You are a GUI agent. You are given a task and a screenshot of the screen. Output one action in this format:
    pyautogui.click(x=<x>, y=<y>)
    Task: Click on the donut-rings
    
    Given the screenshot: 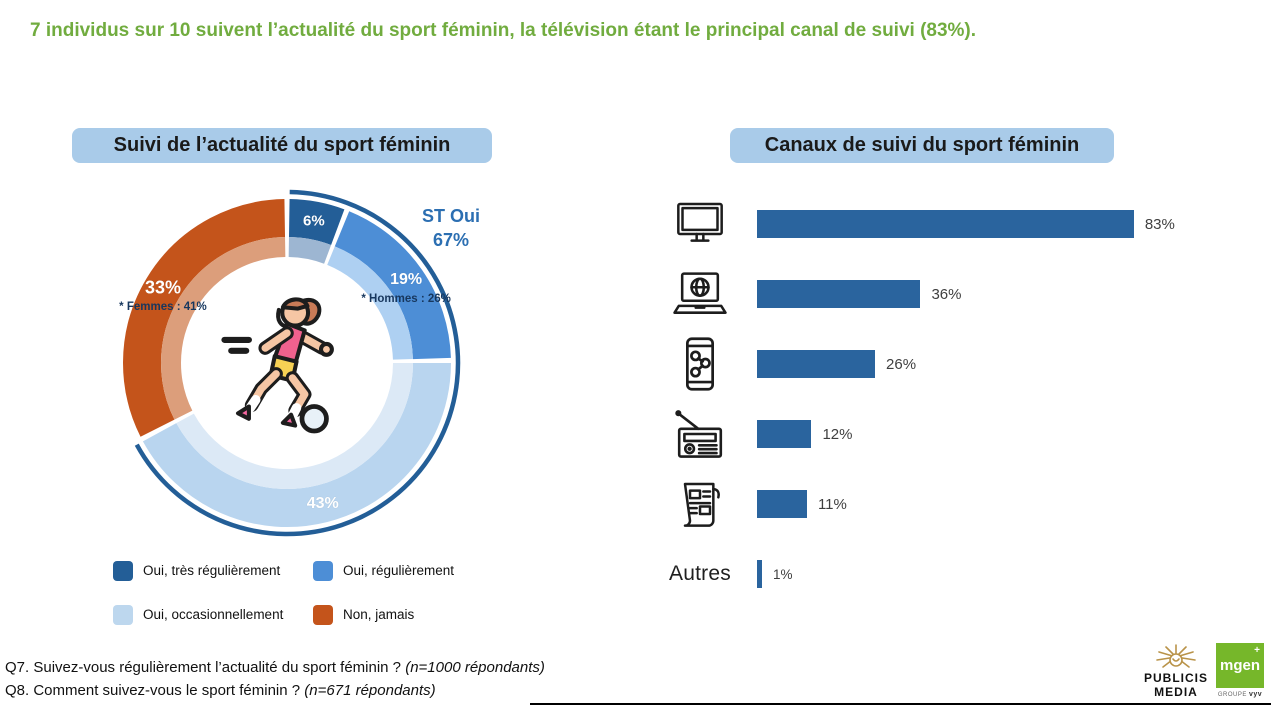 What is the action you would take?
    pyautogui.click(x=292, y=363)
    